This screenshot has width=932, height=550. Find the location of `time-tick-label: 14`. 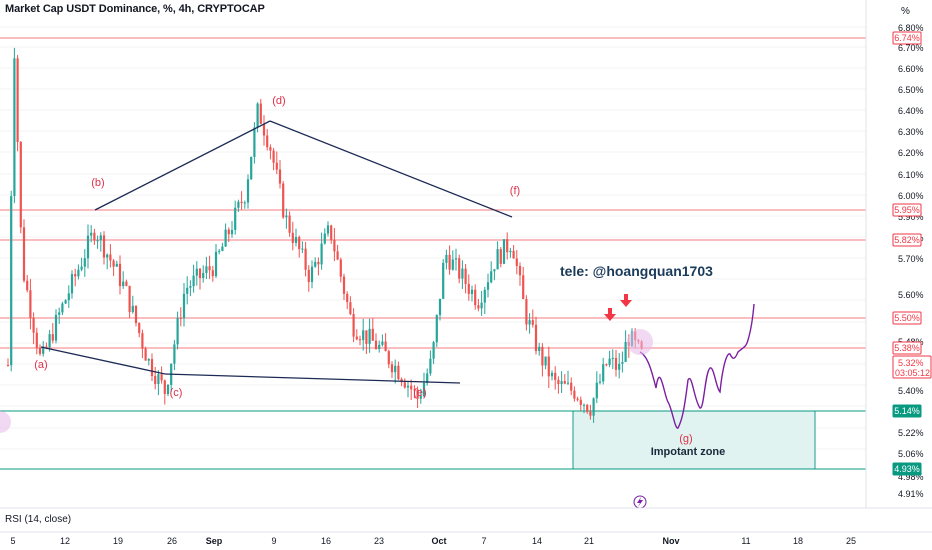

time-tick-label: 14 is located at coordinates (537, 541).